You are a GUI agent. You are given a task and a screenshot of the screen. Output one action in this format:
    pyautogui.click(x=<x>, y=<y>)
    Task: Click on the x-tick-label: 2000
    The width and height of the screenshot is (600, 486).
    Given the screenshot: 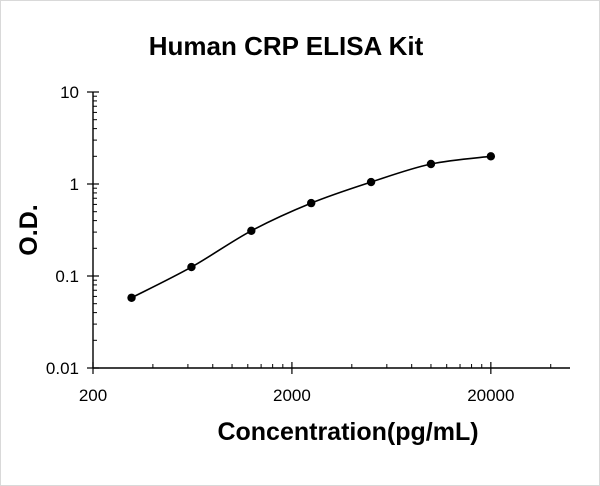 What is the action you would take?
    pyautogui.click(x=292, y=395)
    